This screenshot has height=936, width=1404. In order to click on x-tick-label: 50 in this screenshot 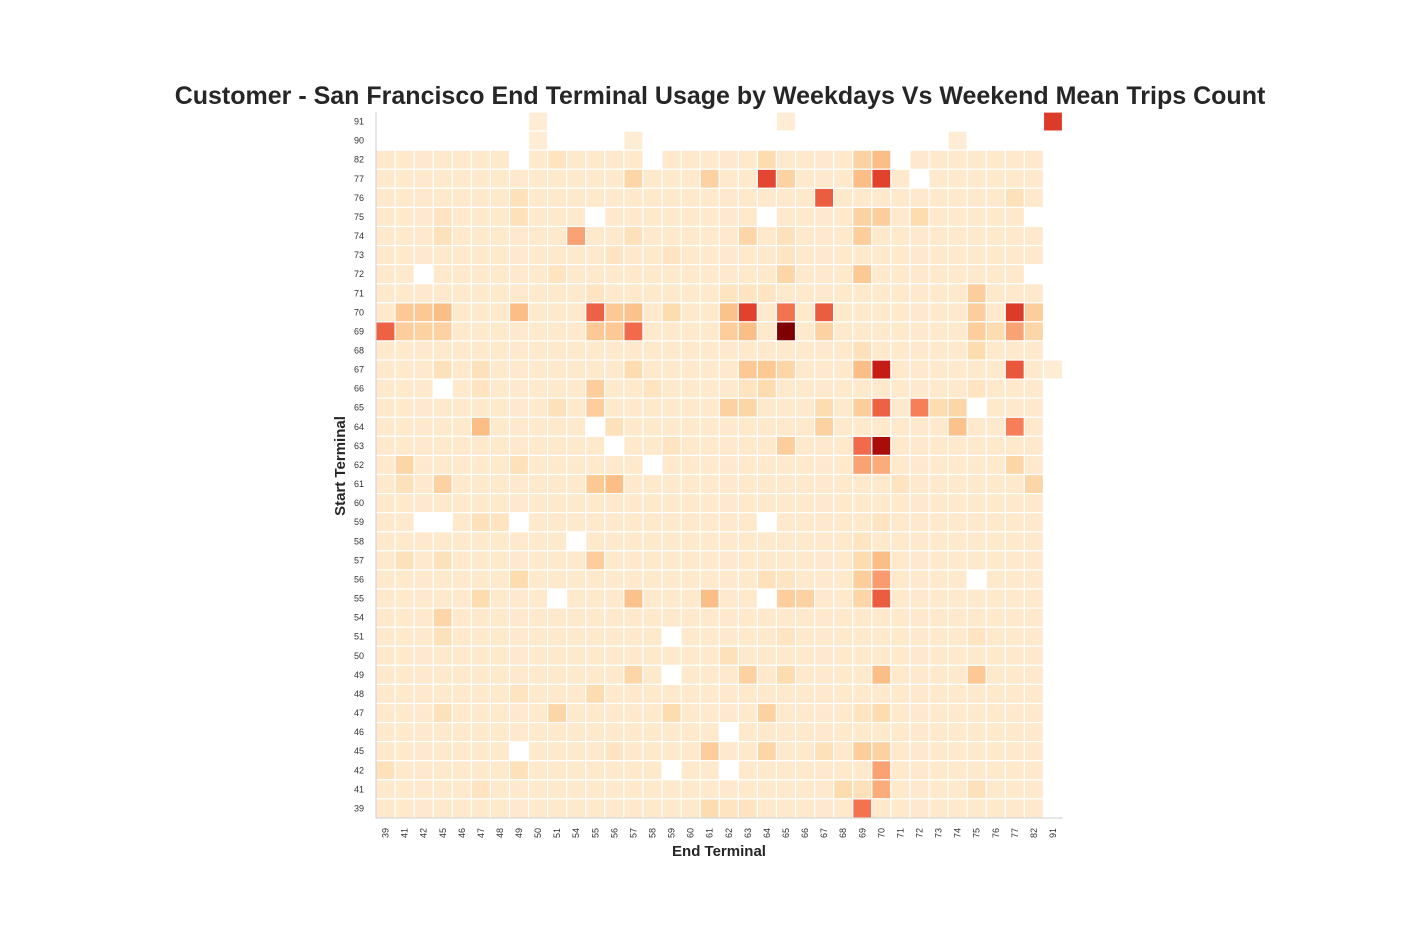, I will do `click(538, 833)`.